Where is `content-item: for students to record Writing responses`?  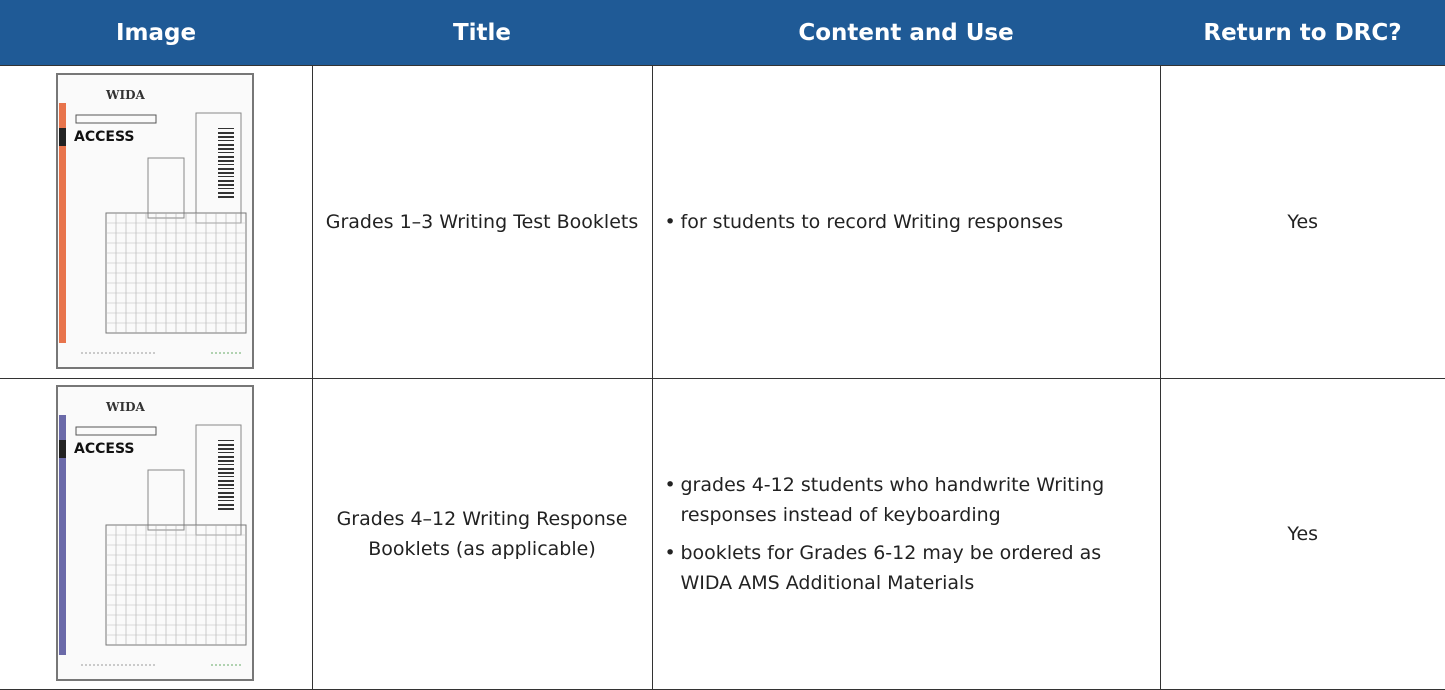
content-item: for students to record Writing responses is located at coordinates (906, 222).